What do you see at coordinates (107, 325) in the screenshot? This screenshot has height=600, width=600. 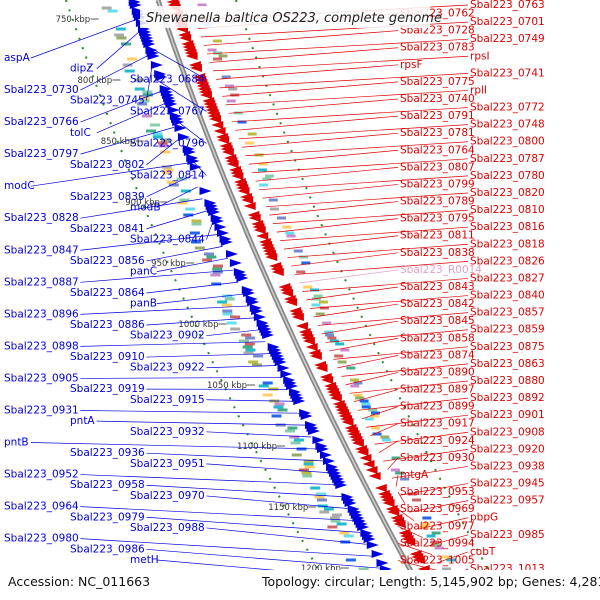 I see `forward-gene-label: Sbal223_0886` at bounding box center [107, 325].